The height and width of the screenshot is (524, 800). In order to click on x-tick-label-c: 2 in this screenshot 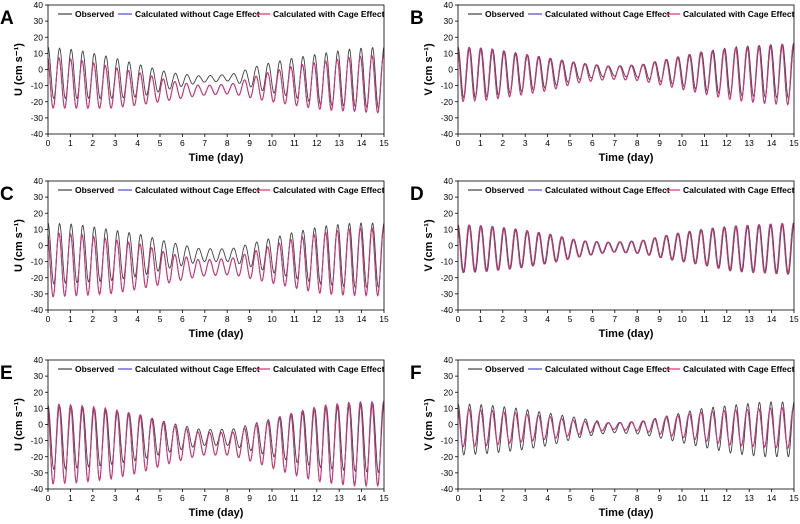, I will do `click(92, 319)`.